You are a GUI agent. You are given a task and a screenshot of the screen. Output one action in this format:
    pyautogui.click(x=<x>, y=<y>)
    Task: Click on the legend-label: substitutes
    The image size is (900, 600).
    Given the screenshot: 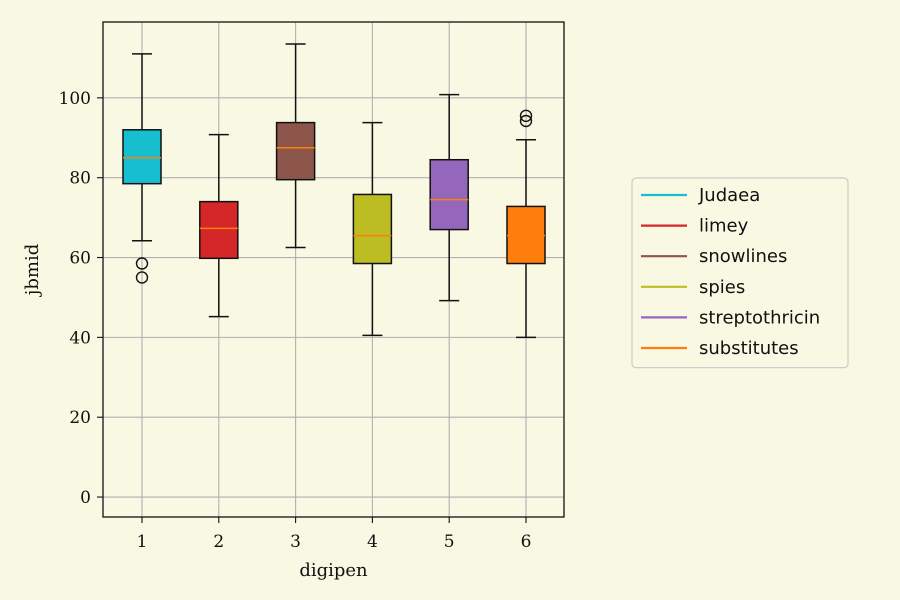 What is the action you would take?
    pyautogui.click(x=749, y=348)
    